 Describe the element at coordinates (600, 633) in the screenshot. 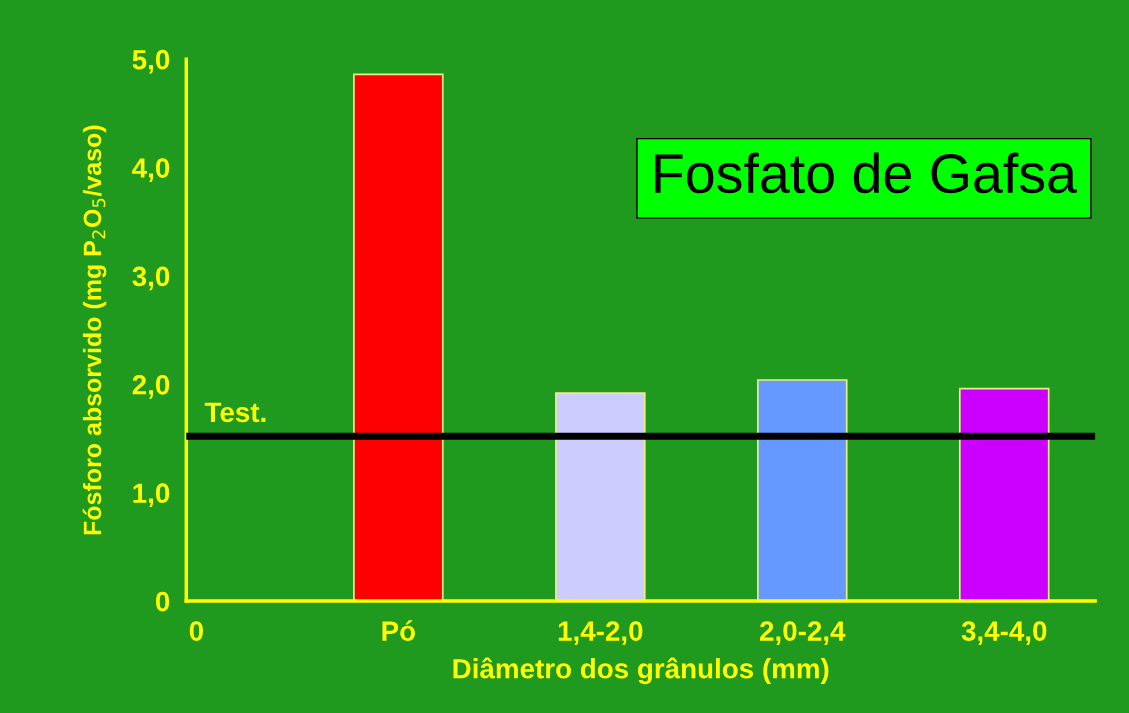

I see `x-tick-label: 1,4-2,0` at that location.